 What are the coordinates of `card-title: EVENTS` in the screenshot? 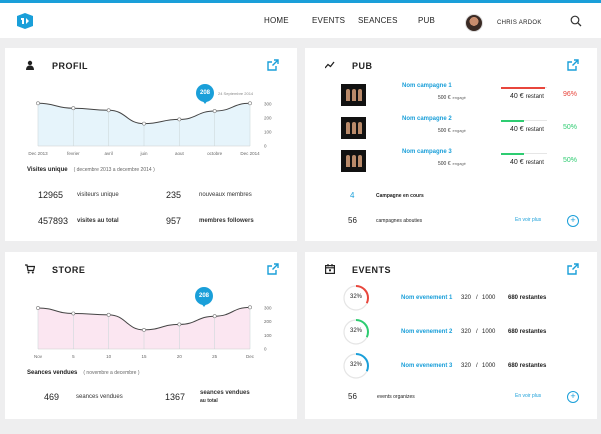 It's located at (372, 270).